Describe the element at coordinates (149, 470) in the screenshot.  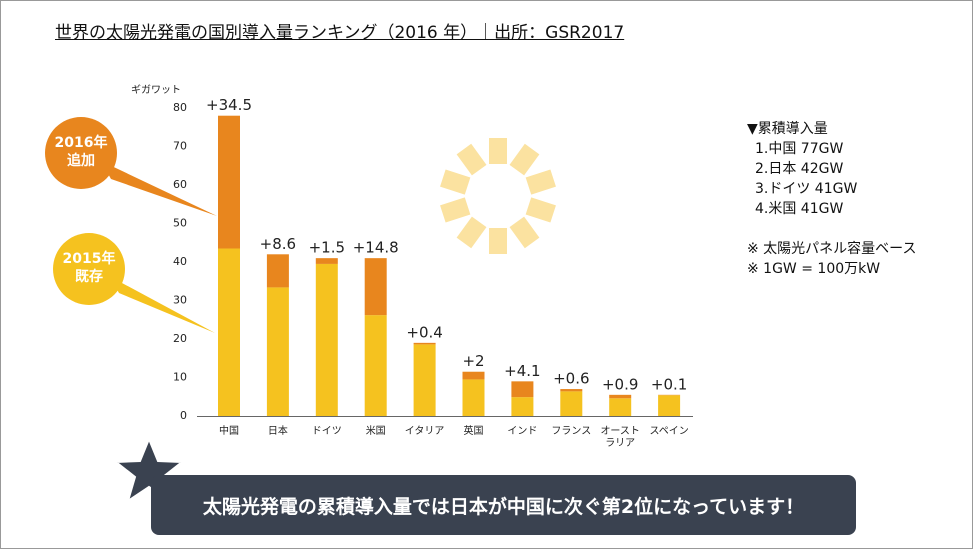
I see `star-icon` at that location.